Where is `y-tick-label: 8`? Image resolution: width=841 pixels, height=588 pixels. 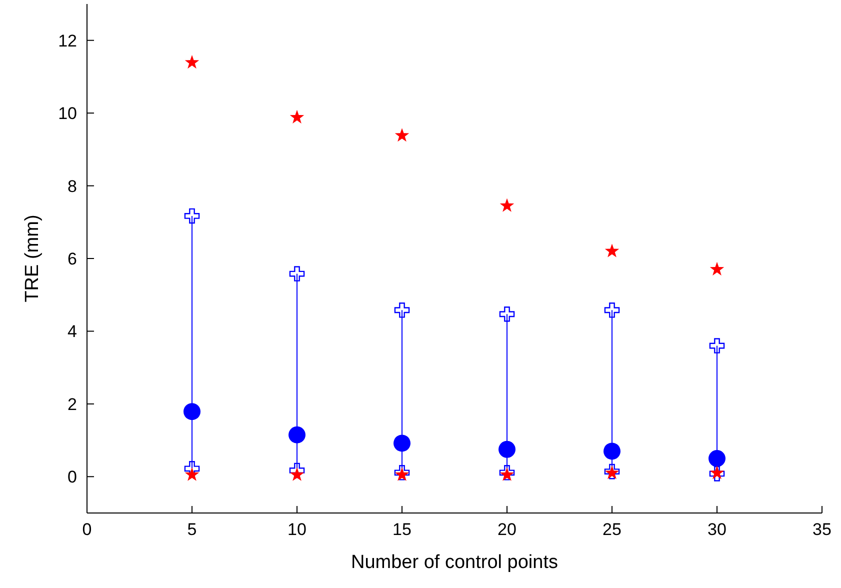 y-tick-label: 8 is located at coordinates (72, 186).